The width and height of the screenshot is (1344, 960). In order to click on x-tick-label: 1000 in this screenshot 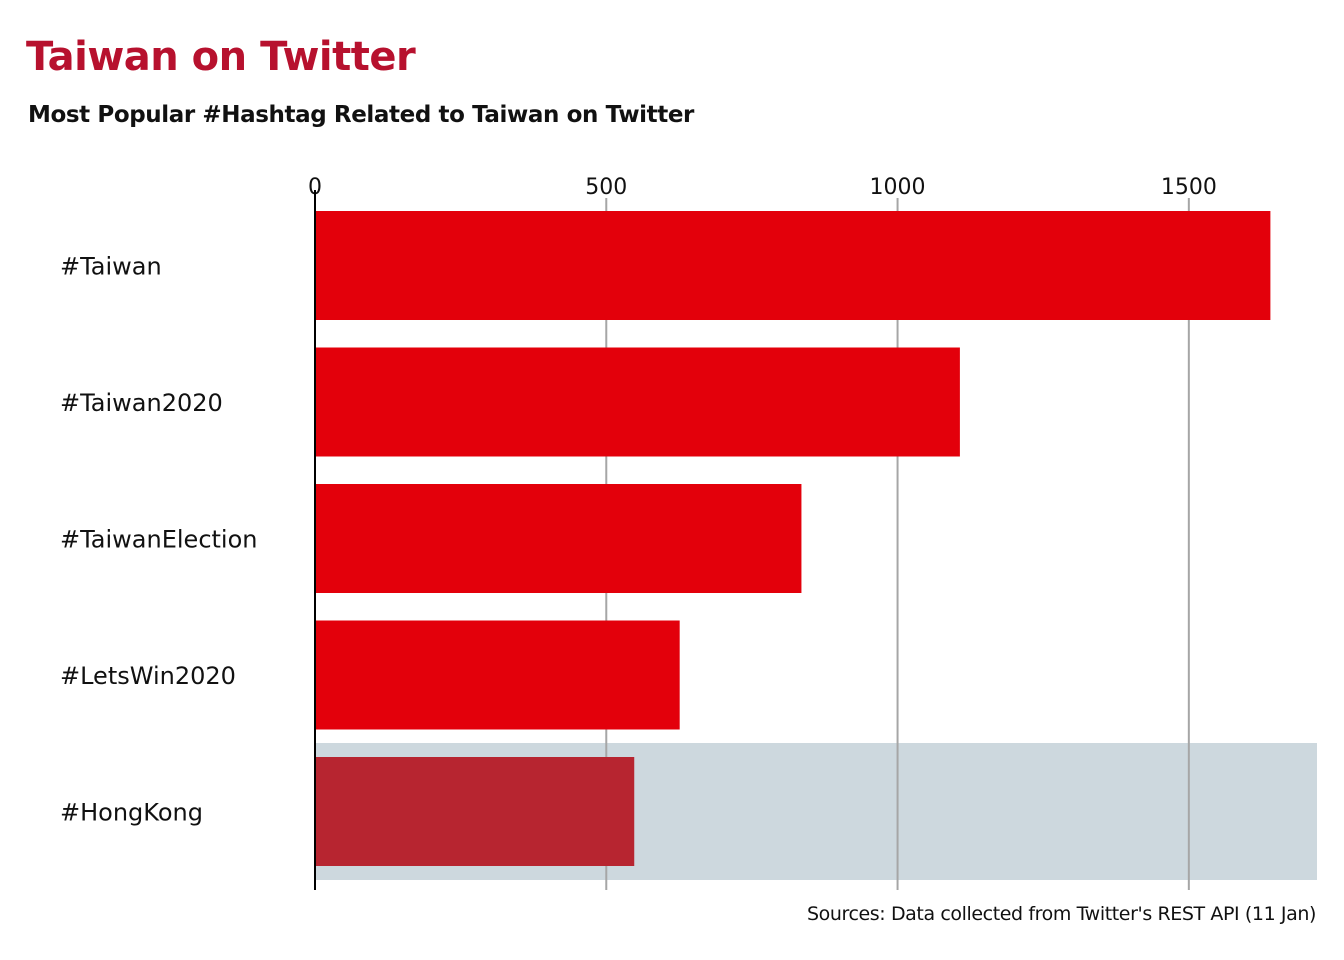, I will do `click(898, 187)`.